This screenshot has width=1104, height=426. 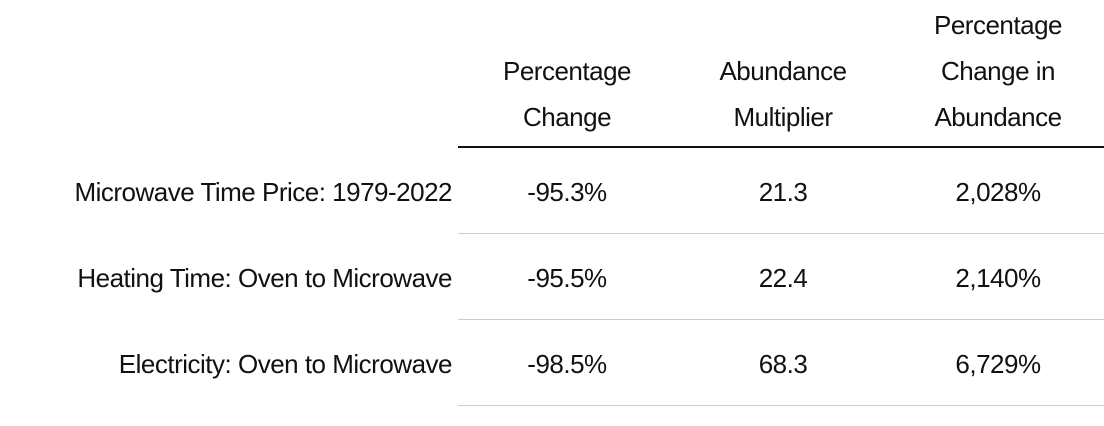 I want to click on cell-value: -95.3%, so click(x=567, y=192).